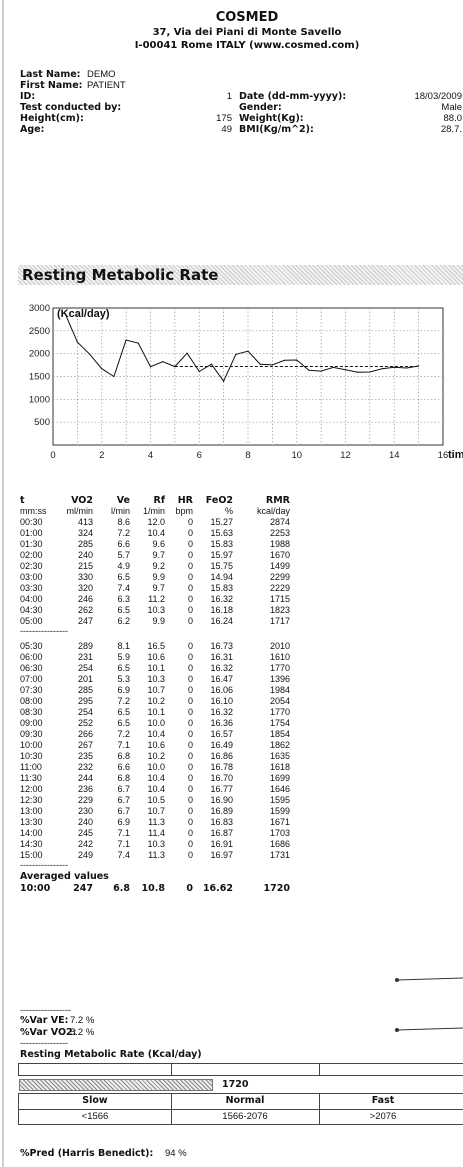  I want to click on table-cell: 6.2, so click(123, 621).